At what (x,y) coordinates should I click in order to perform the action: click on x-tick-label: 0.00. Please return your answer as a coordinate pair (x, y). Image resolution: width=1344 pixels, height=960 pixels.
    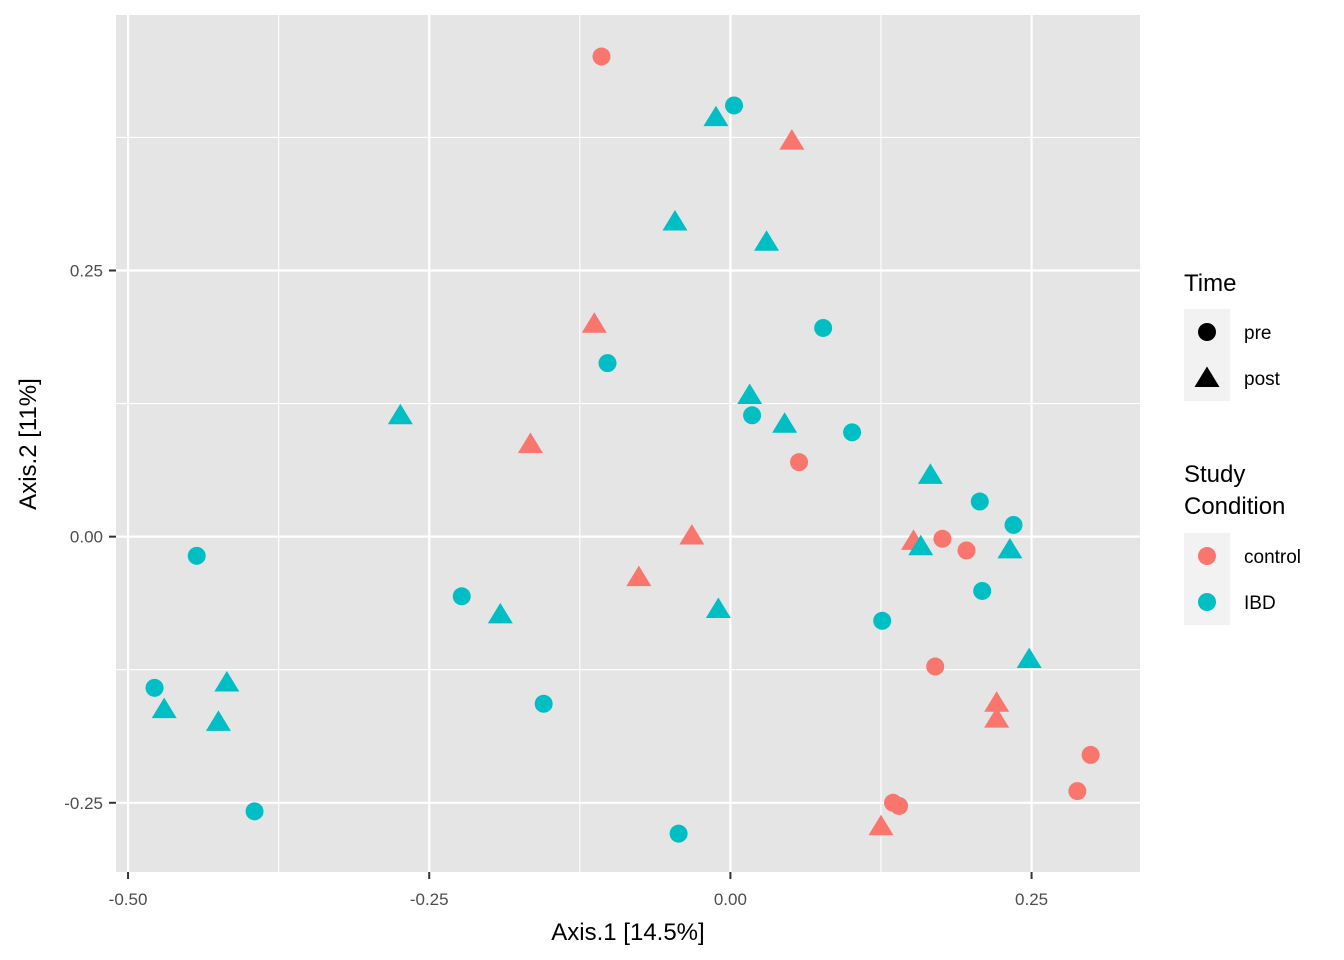
    Looking at the image, I should click on (730, 899).